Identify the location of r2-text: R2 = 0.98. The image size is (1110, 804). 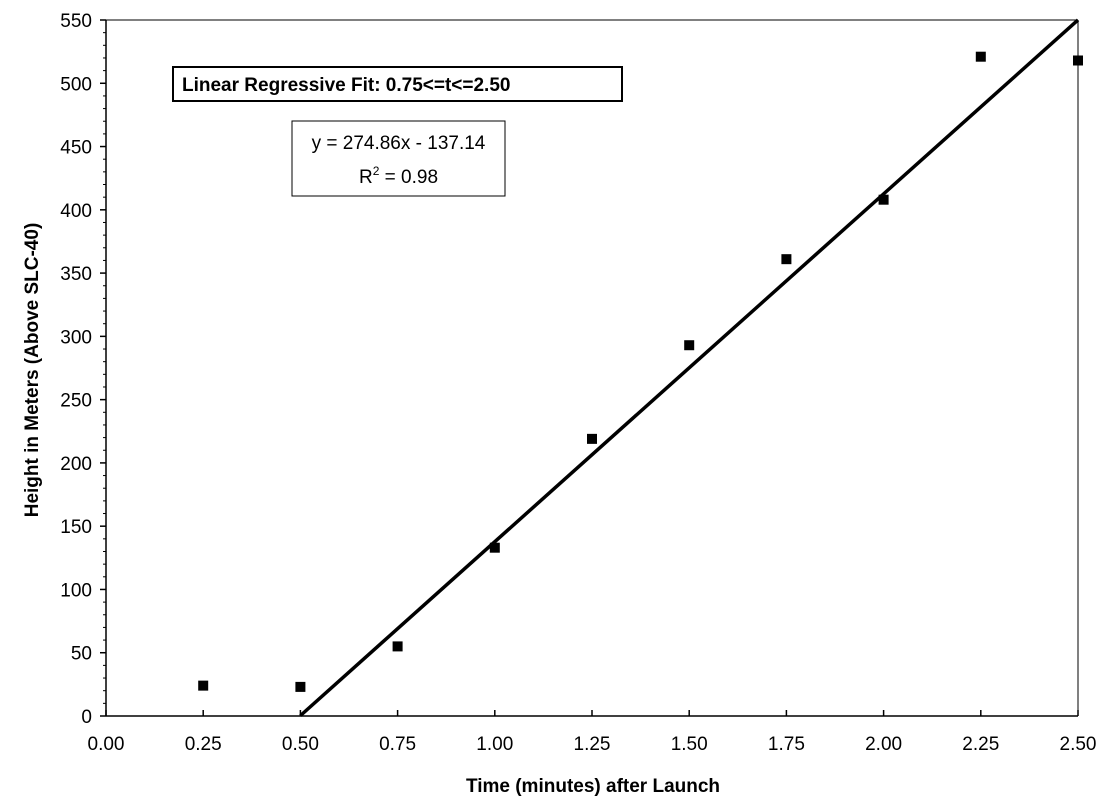
(398, 176).